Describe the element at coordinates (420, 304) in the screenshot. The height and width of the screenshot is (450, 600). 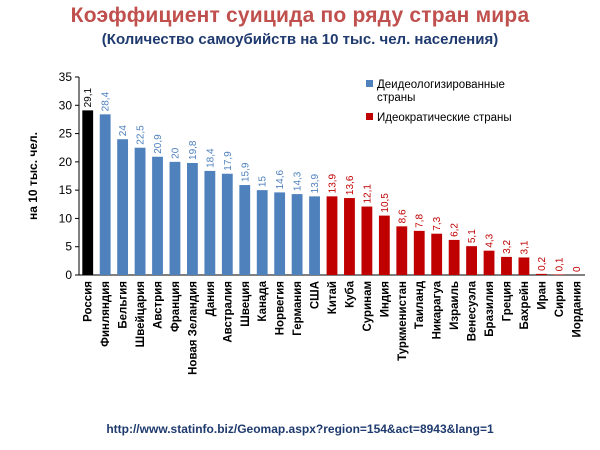
I see `category-label: Таиланд` at that location.